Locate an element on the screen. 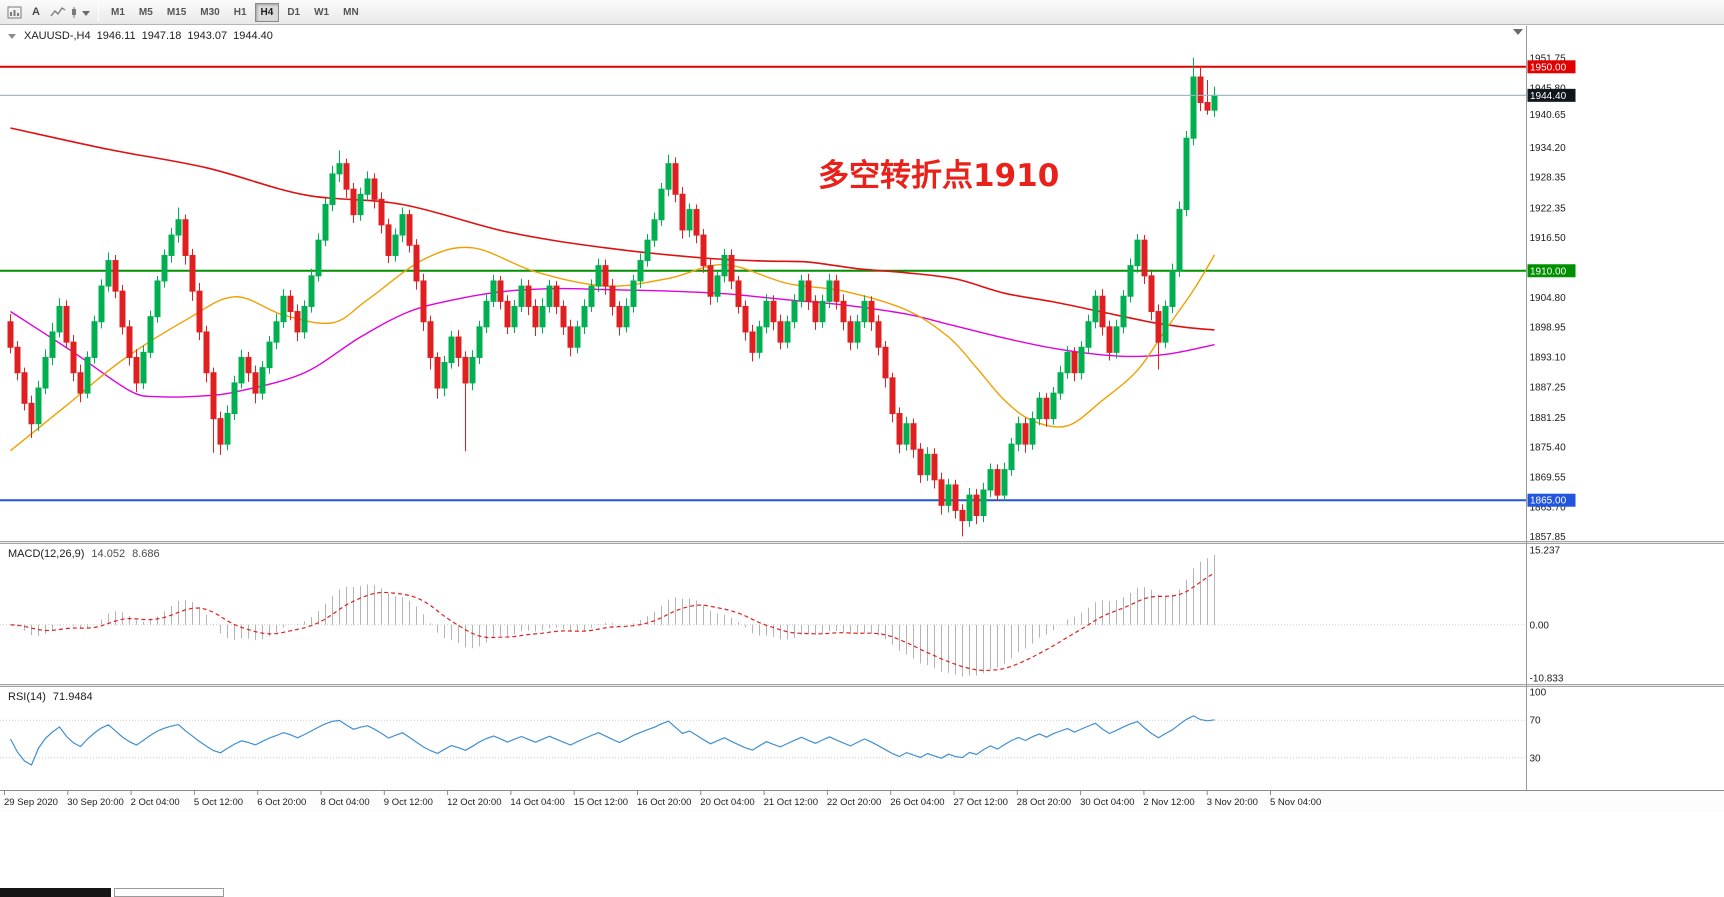  time-axis-label: 2 Oct 04:00 is located at coordinates (155, 802).